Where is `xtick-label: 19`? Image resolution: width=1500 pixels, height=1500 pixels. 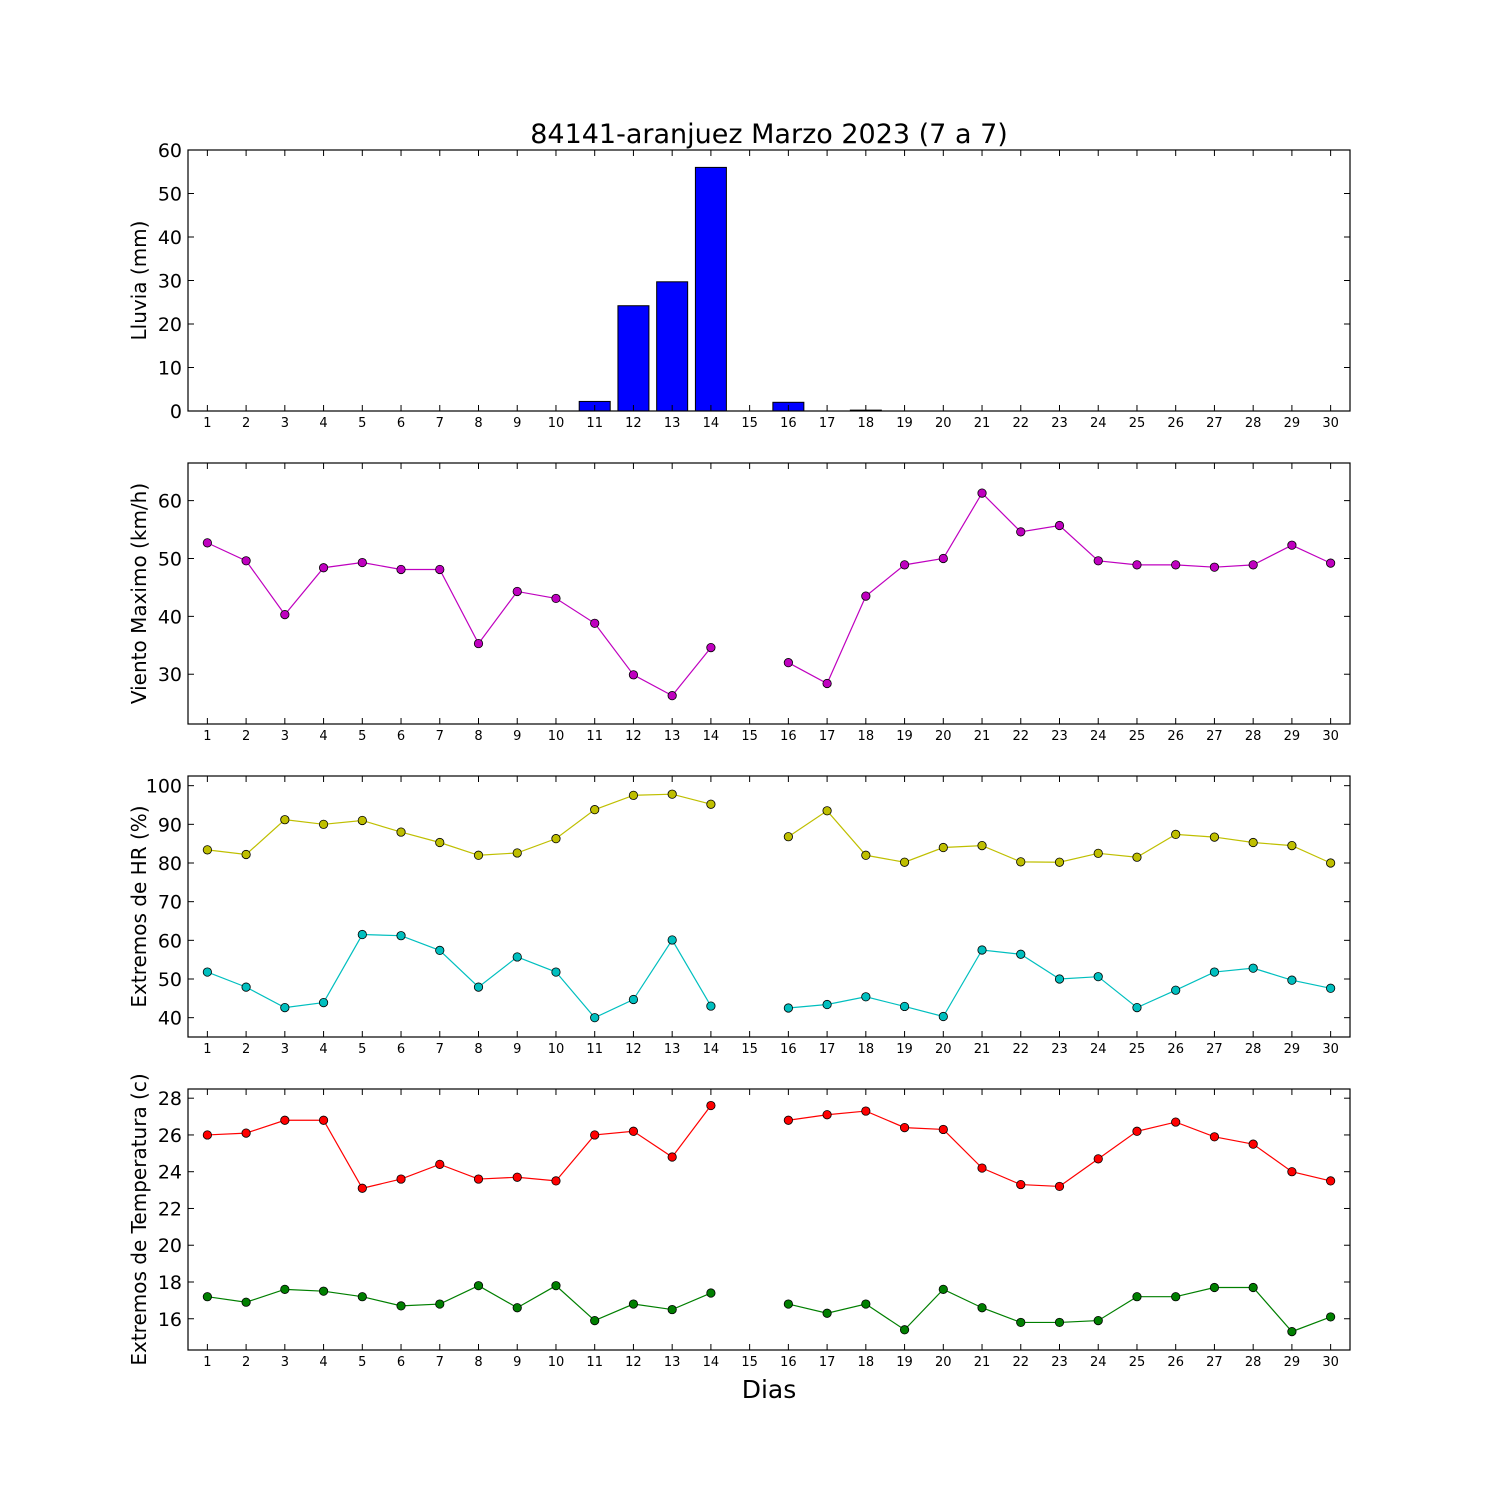
xtick-label: 19 is located at coordinates (904, 1049).